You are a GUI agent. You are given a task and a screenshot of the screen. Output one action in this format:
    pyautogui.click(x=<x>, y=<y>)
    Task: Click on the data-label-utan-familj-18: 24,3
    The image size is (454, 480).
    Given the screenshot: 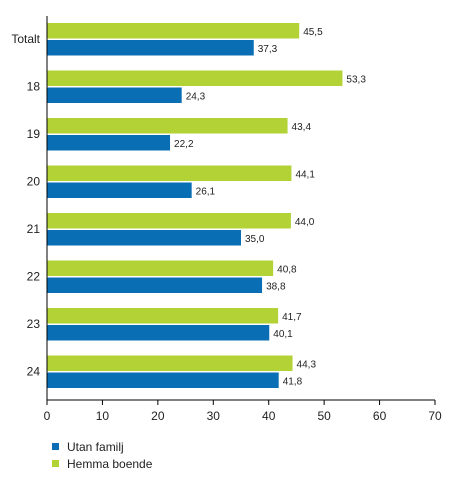 What is the action you would take?
    pyautogui.click(x=196, y=96)
    